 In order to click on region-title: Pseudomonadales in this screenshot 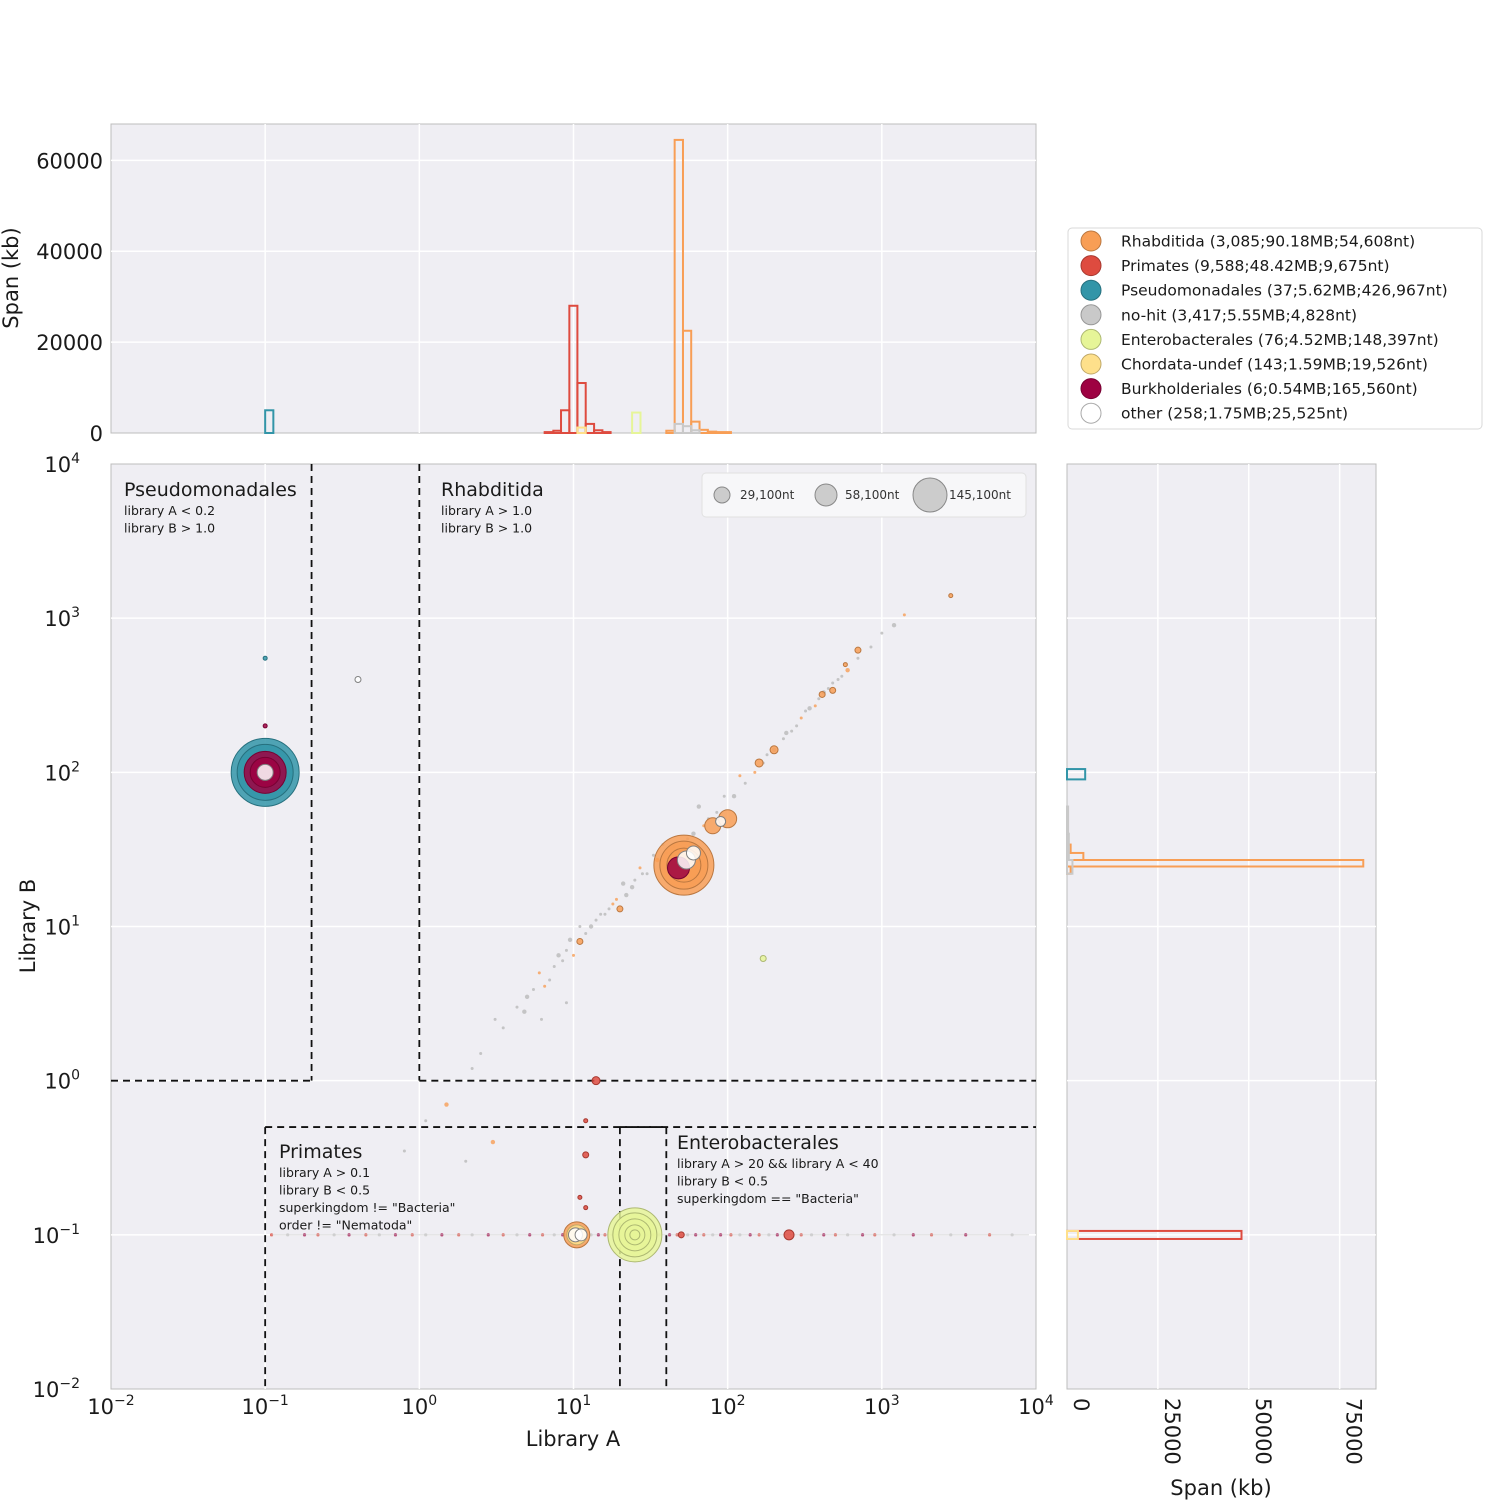, I will do `click(210, 490)`.